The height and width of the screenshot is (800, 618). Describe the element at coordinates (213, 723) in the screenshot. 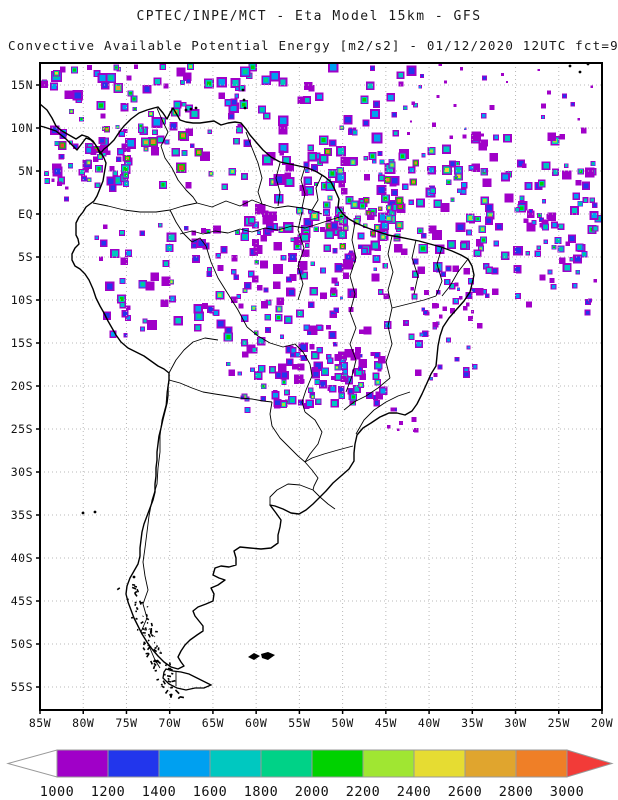

I see `x-axis-label: 65W` at that location.